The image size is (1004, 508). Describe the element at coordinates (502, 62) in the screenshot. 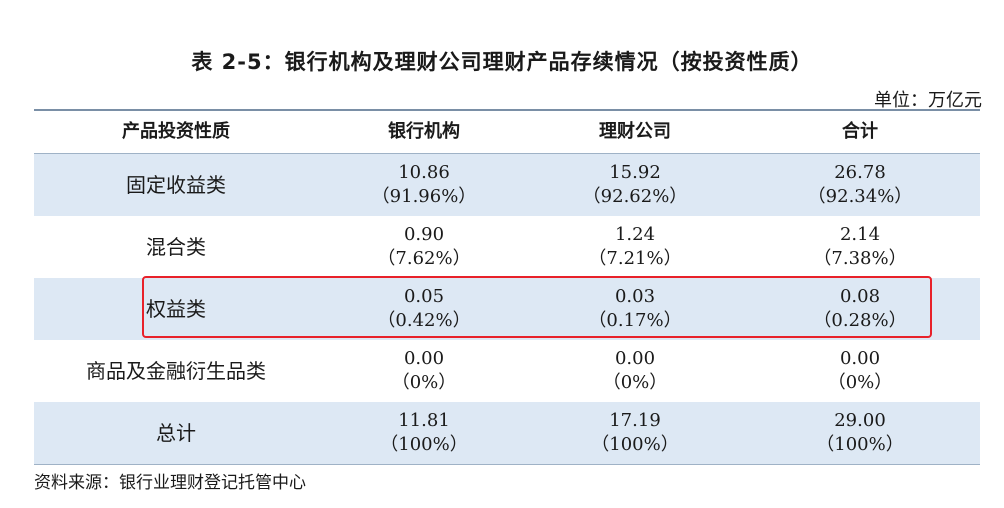

I see `table-title: 表 2-5：银行机构及理财公司理财产品存续情况（按投资性质）` at that location.